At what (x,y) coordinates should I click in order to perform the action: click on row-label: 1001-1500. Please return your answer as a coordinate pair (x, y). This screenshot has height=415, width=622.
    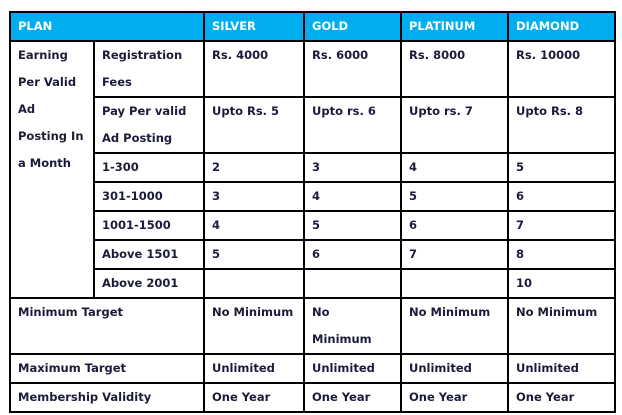
    Looking at the image, I should click on (149, 225).